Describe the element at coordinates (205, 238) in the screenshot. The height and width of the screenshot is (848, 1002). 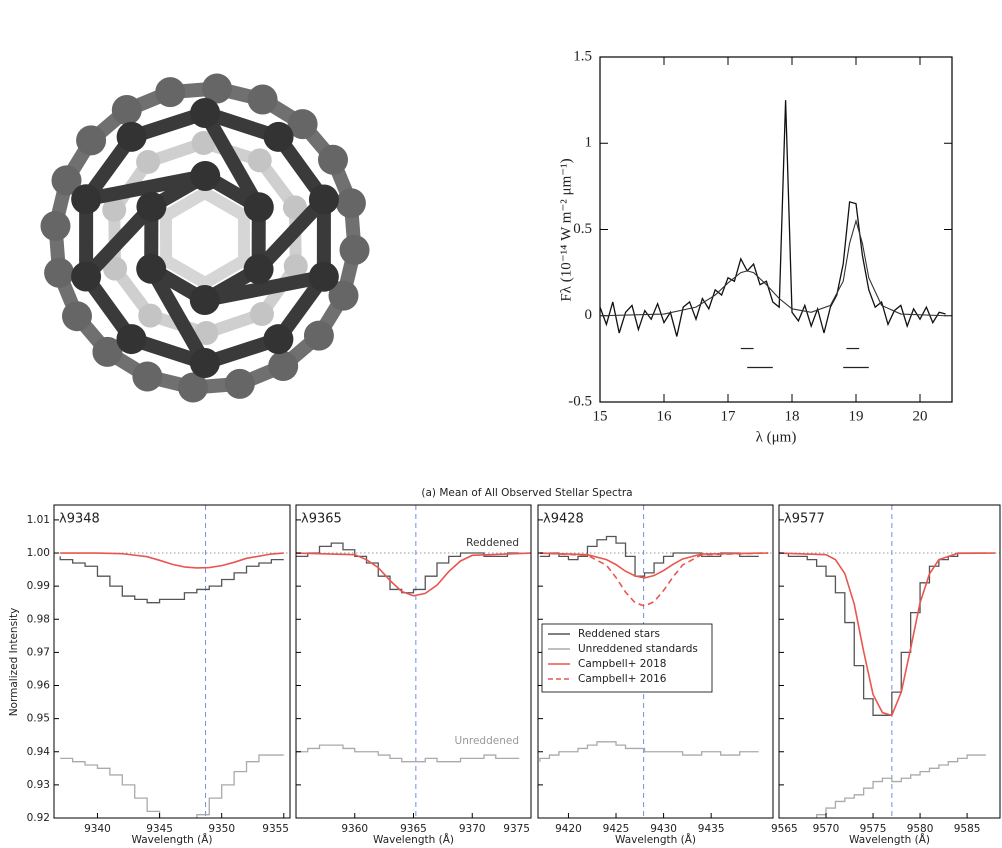
I see `molecule-illustration` at that location.